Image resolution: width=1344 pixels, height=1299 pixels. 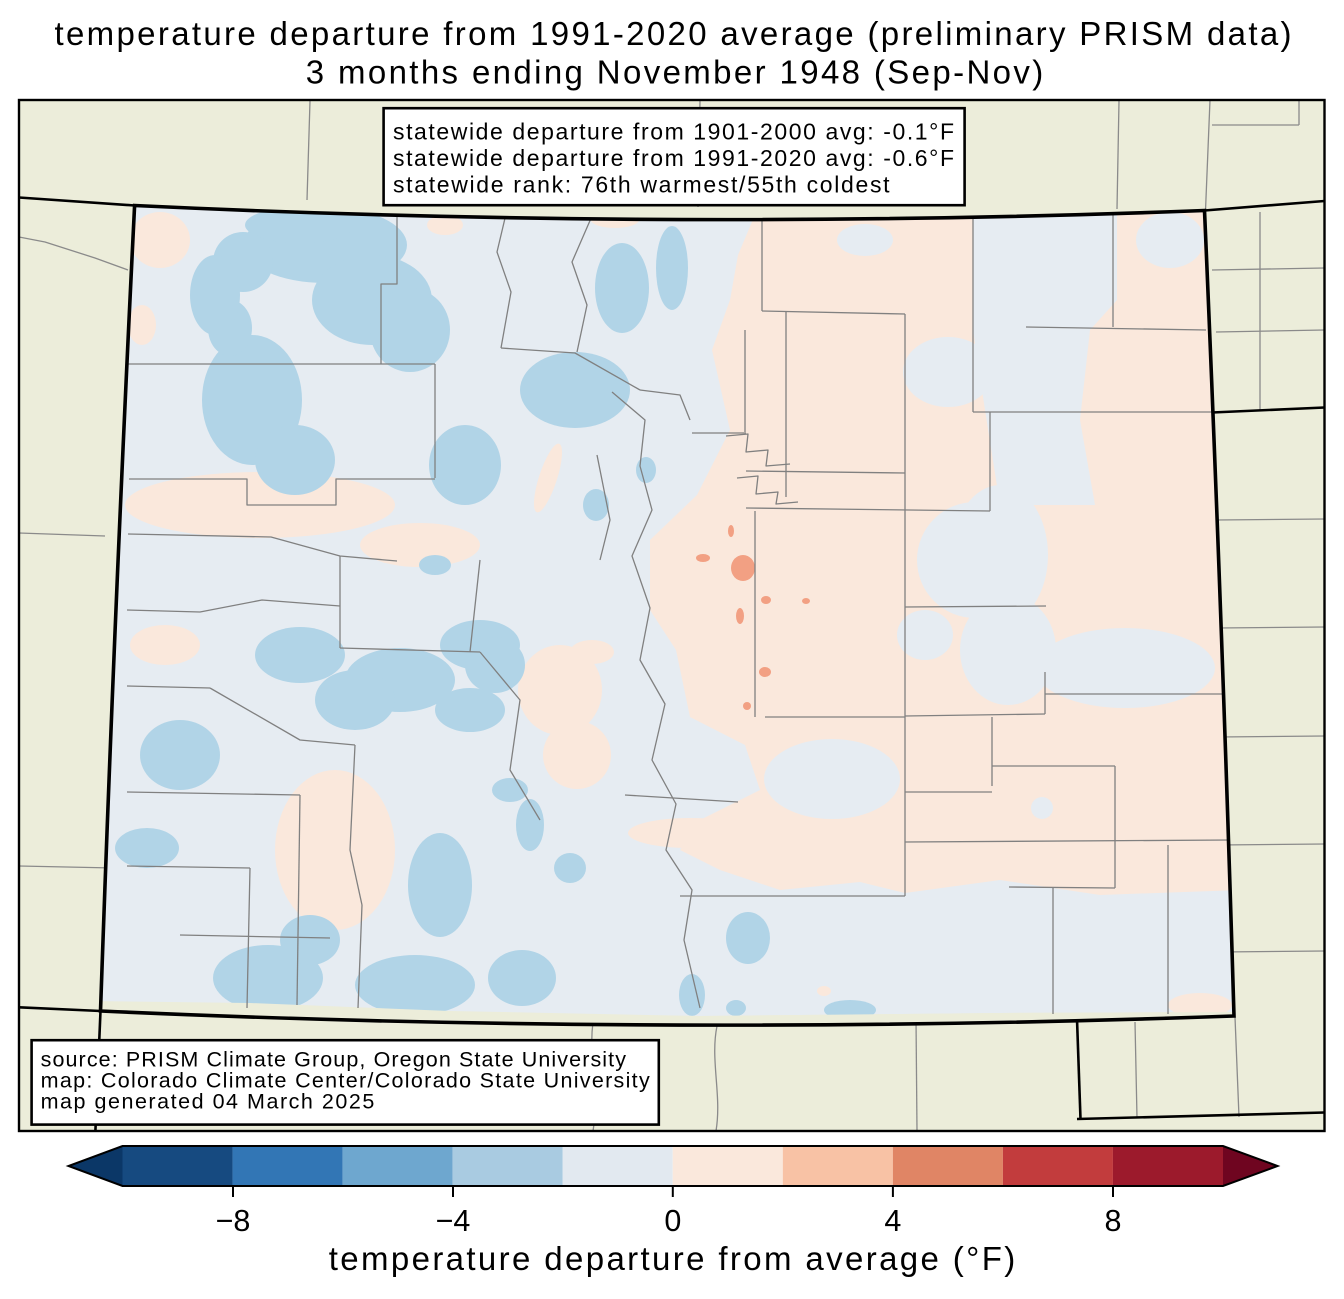 I want to click on svg-text:temperature departure from ave: temperature departure from average (°F), so click(x=672, y=1258).